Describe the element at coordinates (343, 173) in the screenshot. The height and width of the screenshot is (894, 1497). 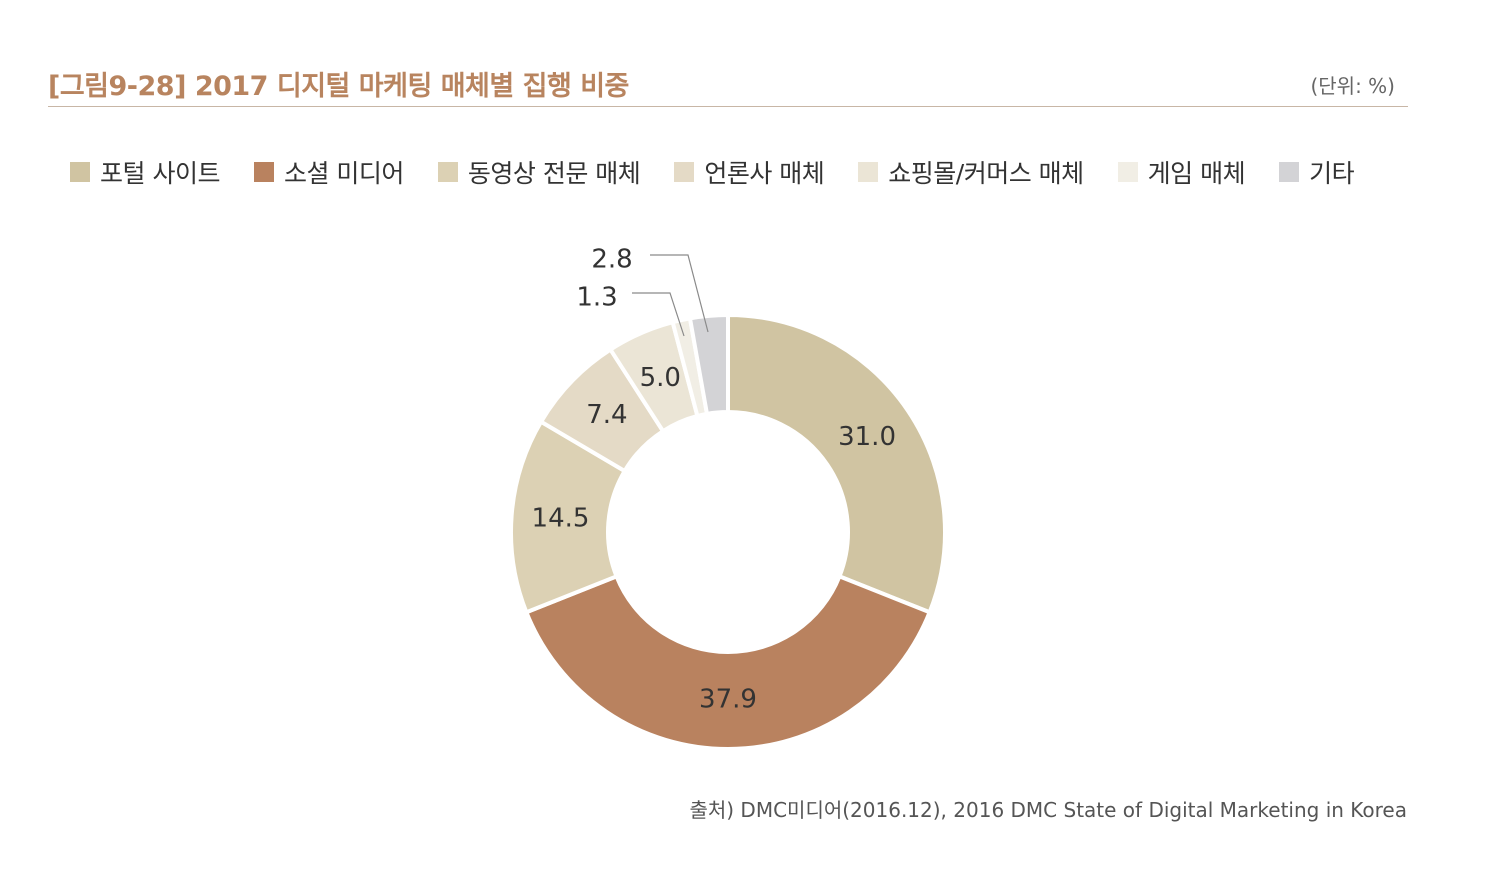
I see `legend-label: 소셜 미디어` at that location.